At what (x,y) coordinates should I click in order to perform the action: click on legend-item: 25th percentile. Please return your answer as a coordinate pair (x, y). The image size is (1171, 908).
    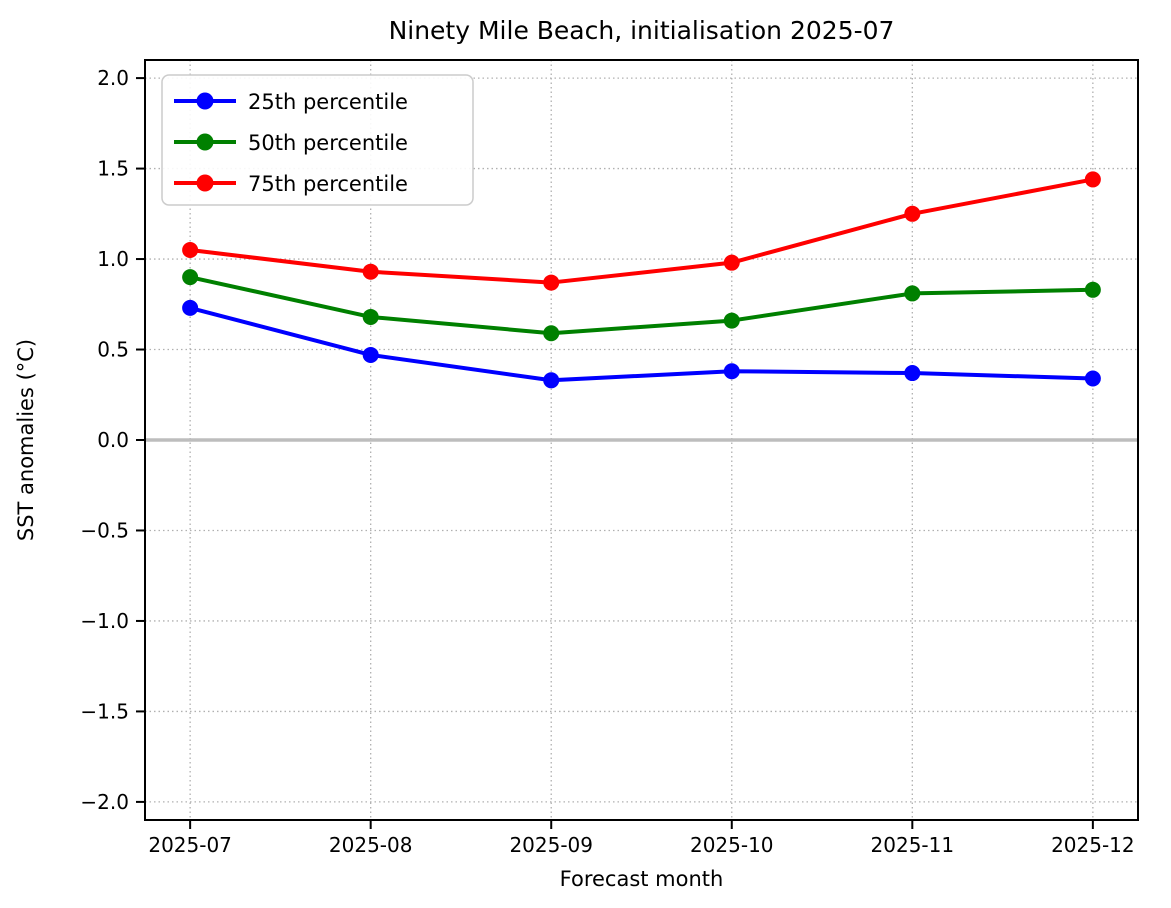
    Looking at the image, I should click on (291, 102).